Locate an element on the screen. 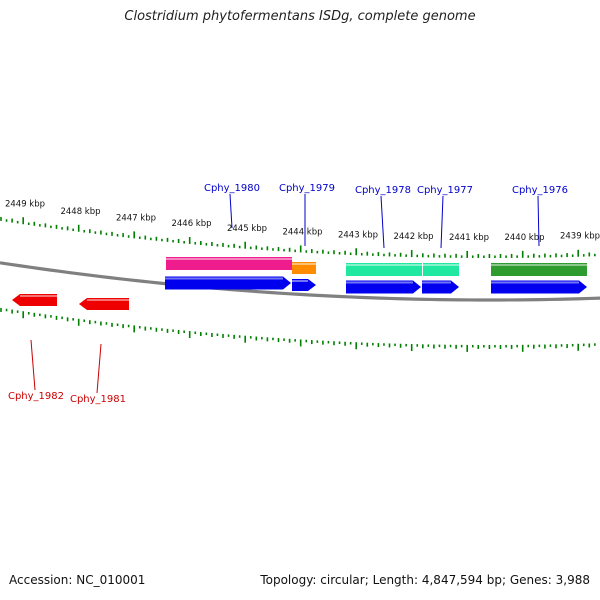  kbp-tick-label: 2441 kbp is located at coordinates (469, 238).